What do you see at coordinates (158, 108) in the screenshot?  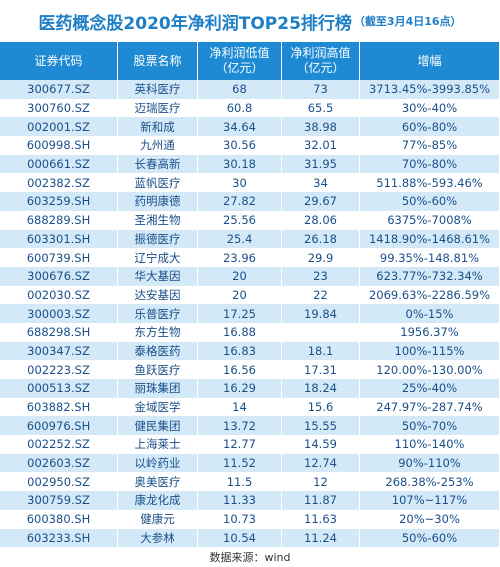 I see `table-cell: 迈瑞医疗` at bounding box center [158, 108].